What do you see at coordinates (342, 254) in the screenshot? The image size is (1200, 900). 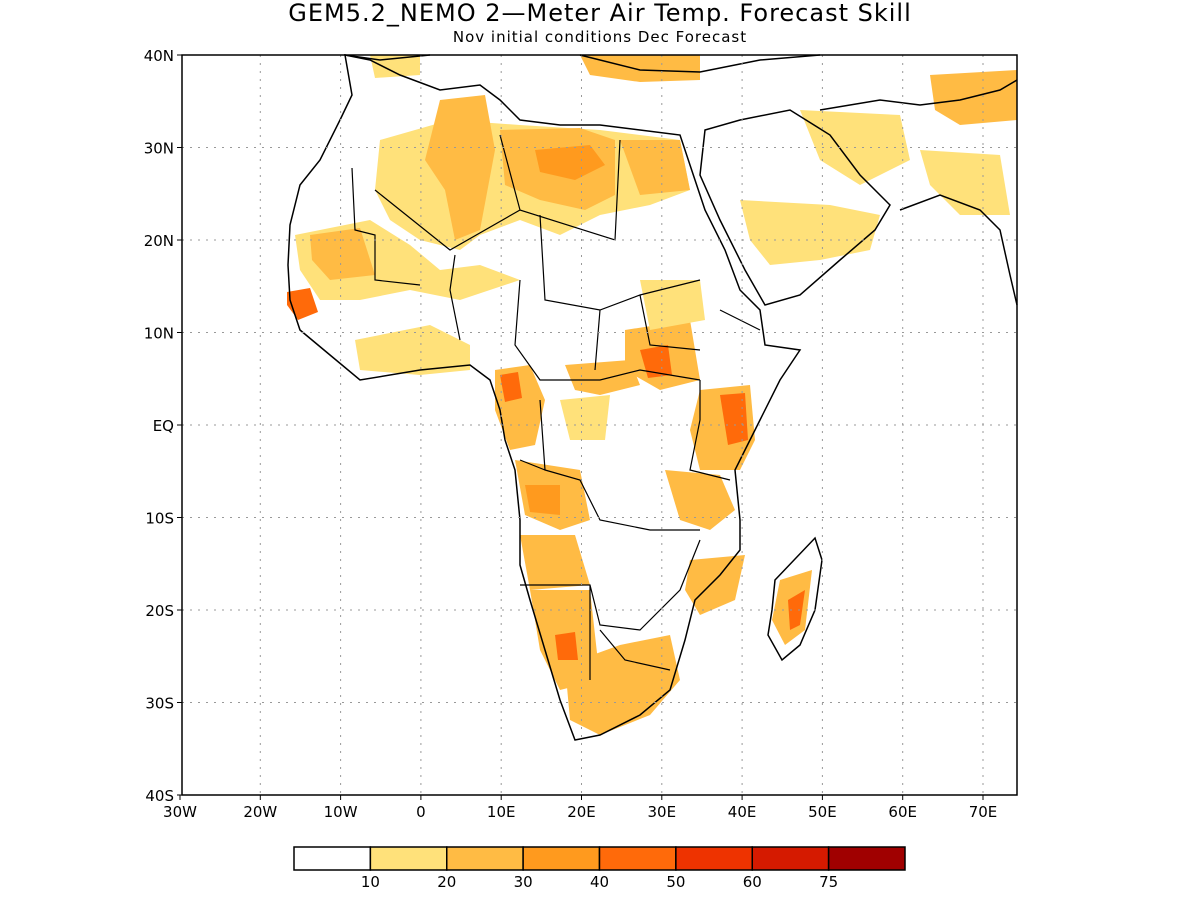 I see `shading-mauritania` at bounding box center [342, 254].